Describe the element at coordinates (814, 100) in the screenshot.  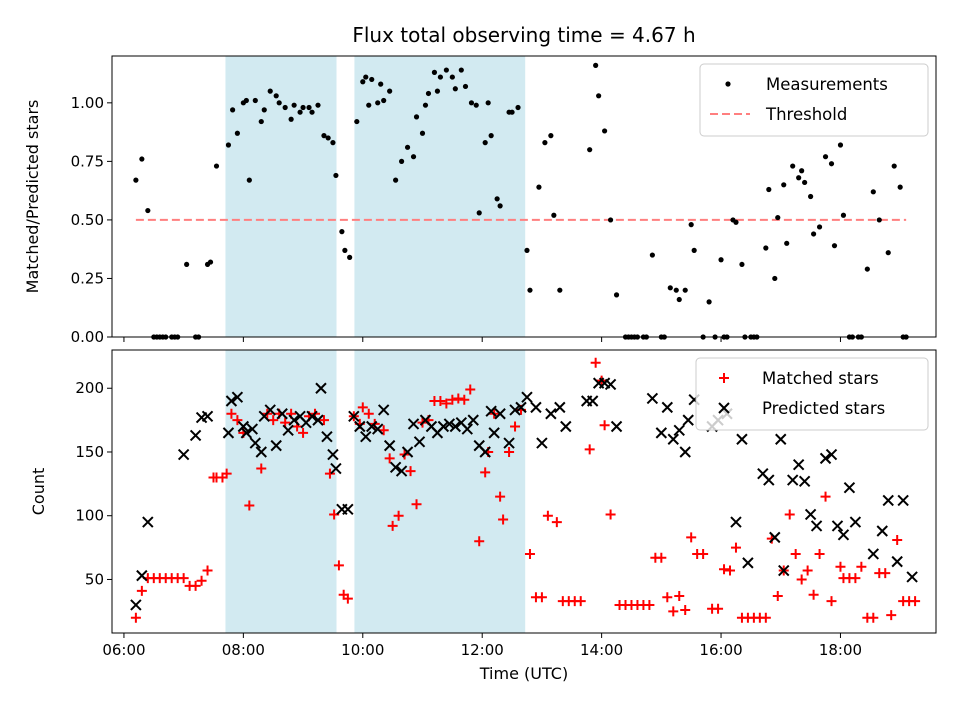
I see `legend-box` at that location.